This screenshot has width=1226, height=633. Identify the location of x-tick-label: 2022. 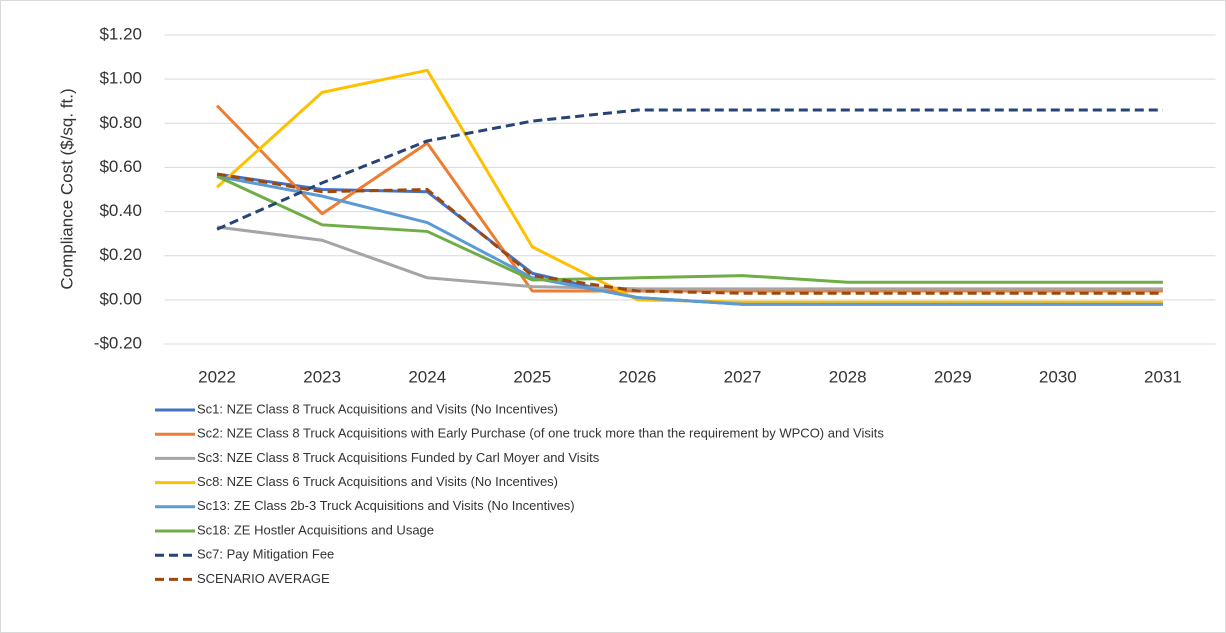
(217, 376).